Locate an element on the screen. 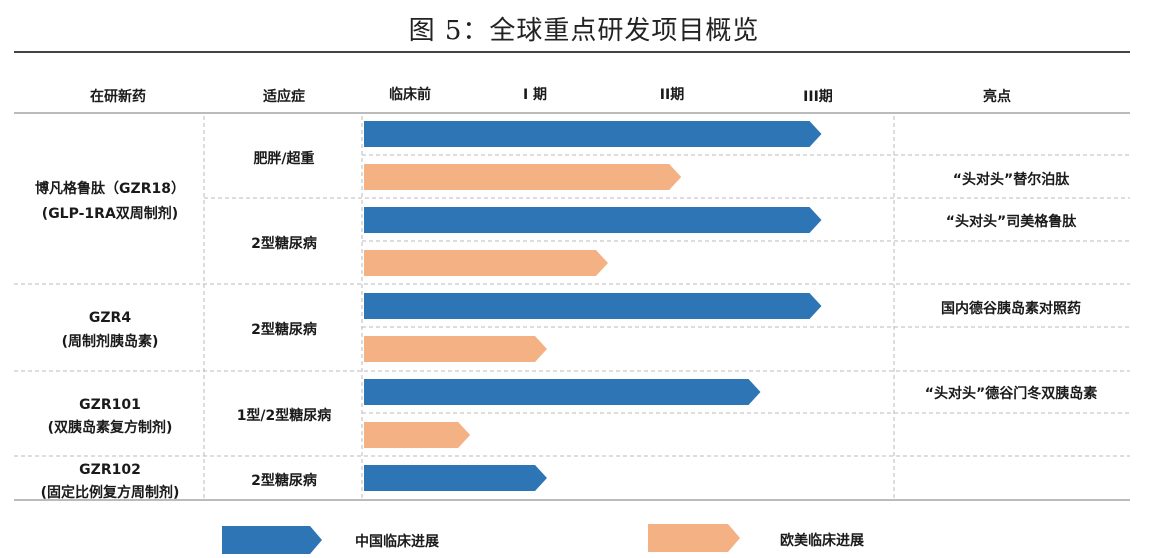 The width and height of the screenshot is (1168, 558). header-drug: 在研新药 is located at coordinates (118, 96).